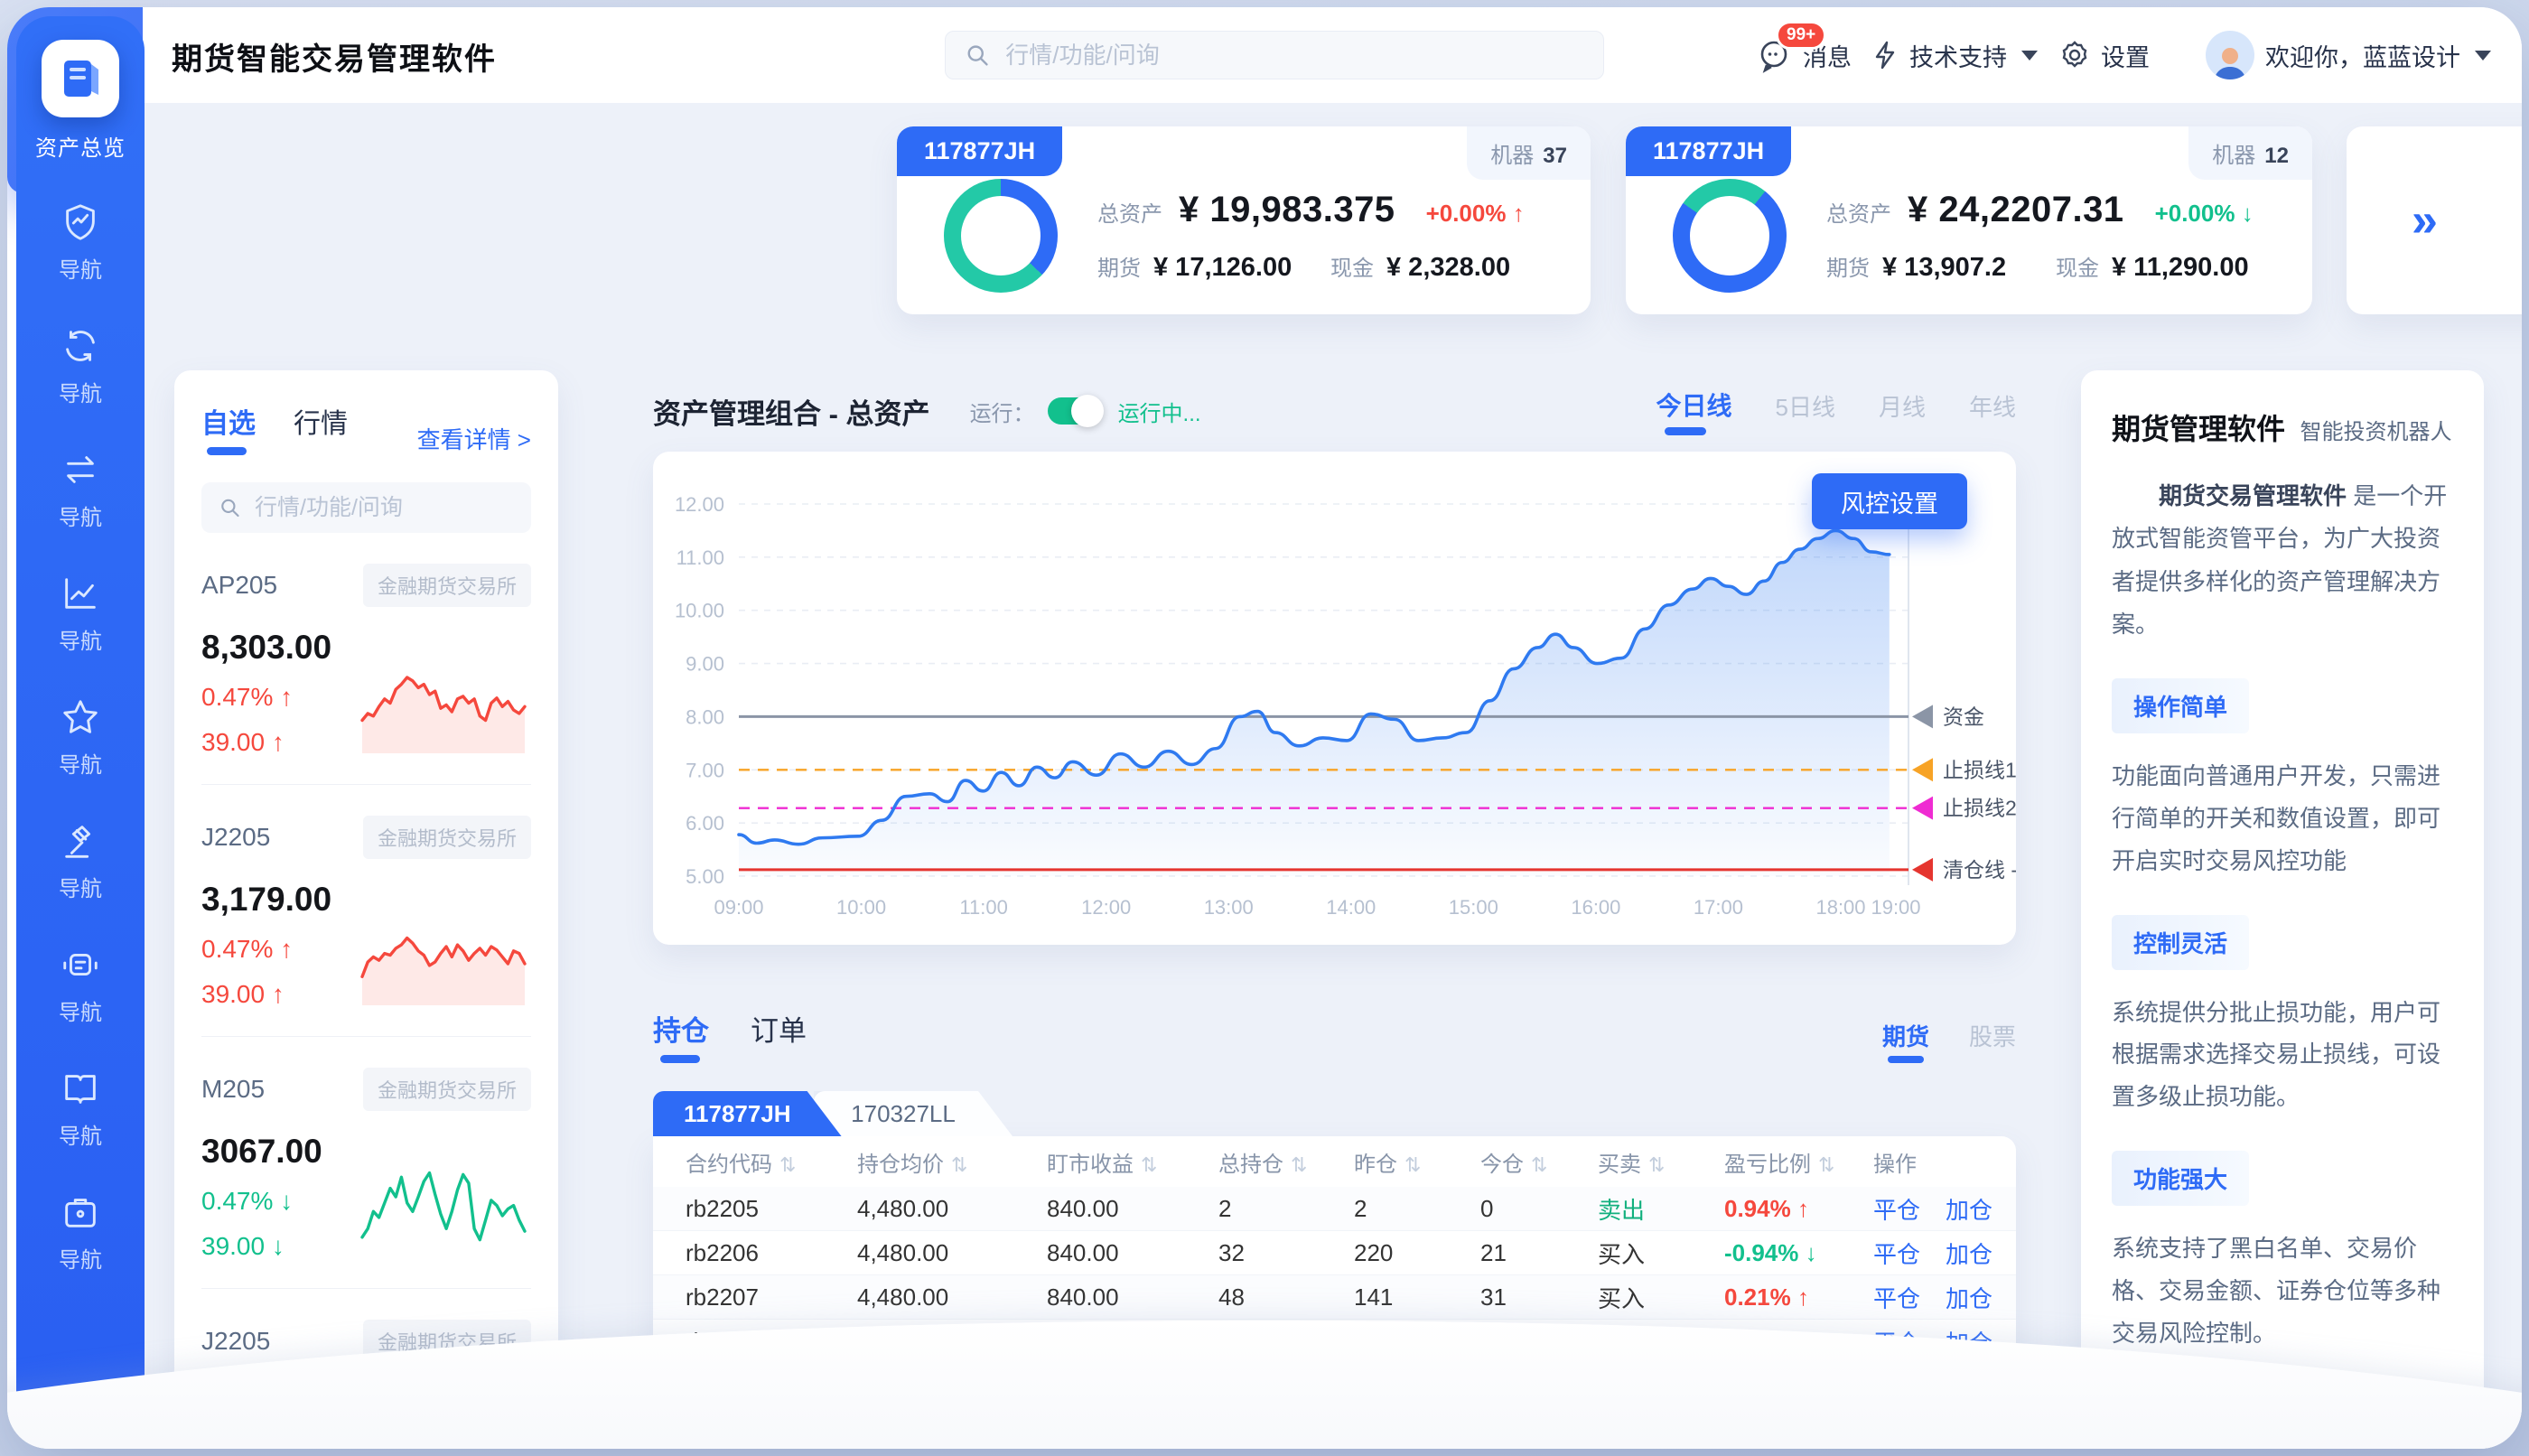 The width and height of the screenshot is (2529, 1456). What do you see at coordinates (1694, 411) in the screenshot?
I see `tab-today-line: 今日线` at bounding box center [1694, 411].